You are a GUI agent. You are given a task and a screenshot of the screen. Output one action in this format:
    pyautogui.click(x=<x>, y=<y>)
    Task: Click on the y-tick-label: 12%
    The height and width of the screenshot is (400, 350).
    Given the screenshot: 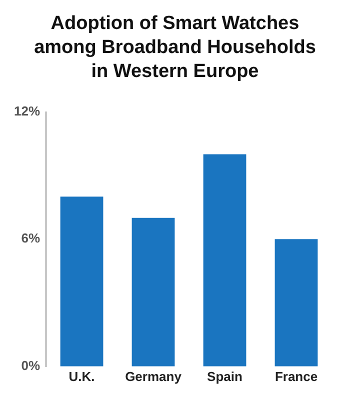 What is the action you would take?
    pyautogui.click(x=27, y=110)
    